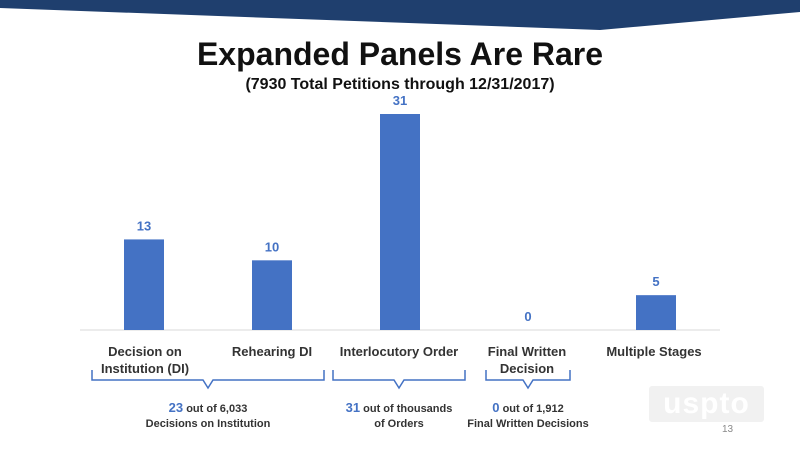 The image size is (800, 450). What do you see at coordinates (272, 351) in the screenshot?
I see `category-label-rehearing-di: Rehearing DI` at bounding box center [272, 351].